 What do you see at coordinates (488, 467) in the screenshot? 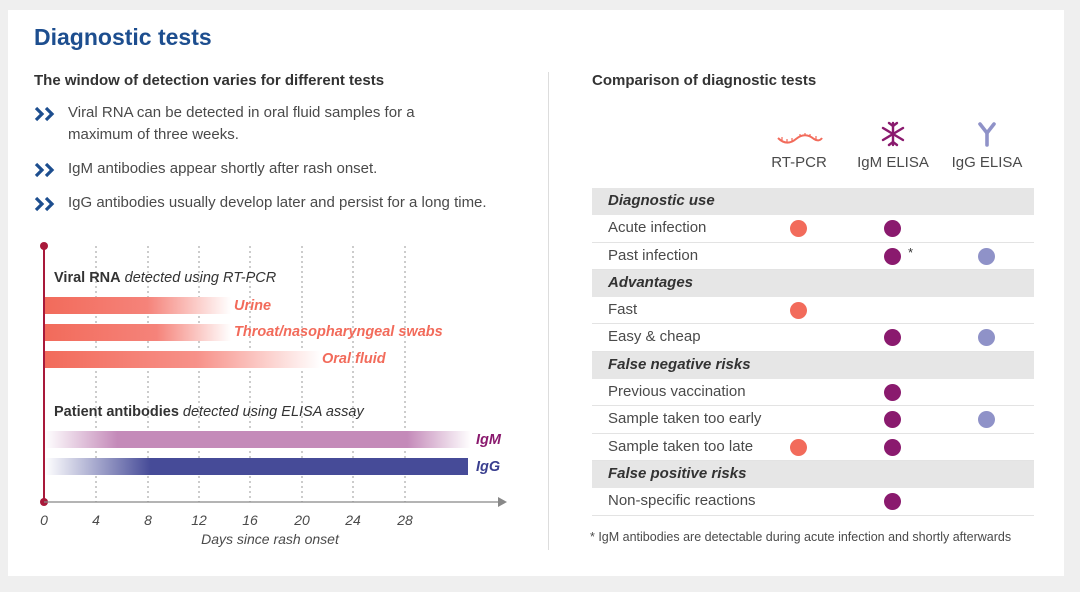
I see `bar-label-igg: IgG` at bounding box center [488, 467].